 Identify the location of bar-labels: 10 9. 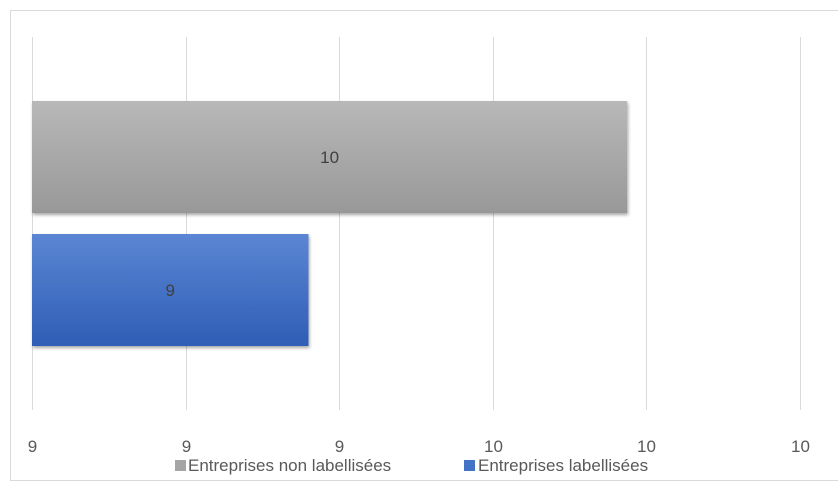
(253, 224).